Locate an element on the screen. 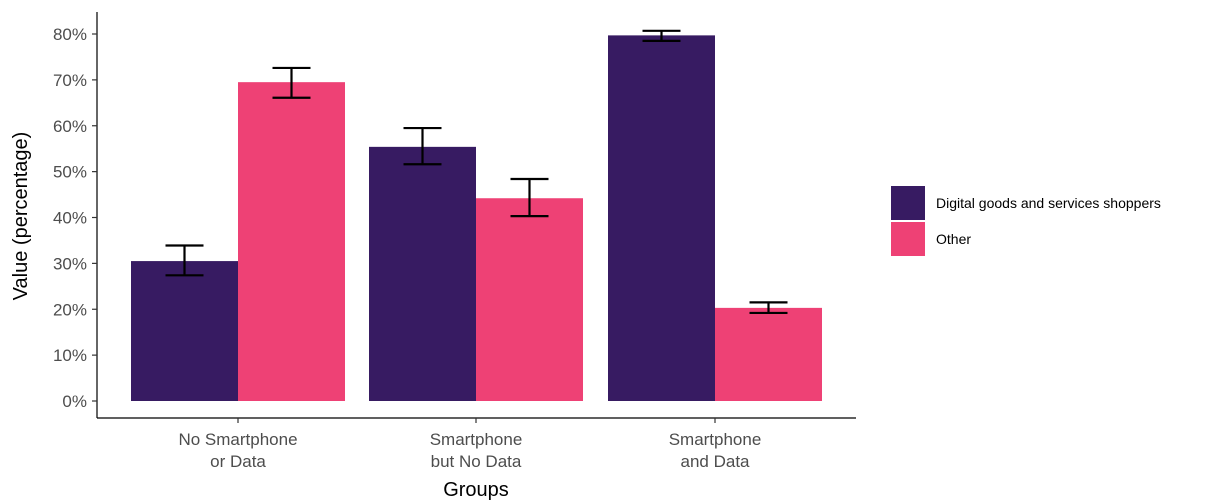 The width and height of the screenshot is (1231, 502). legend: Digital goods and services shoppers Other is located at coordinates (1026, 221).